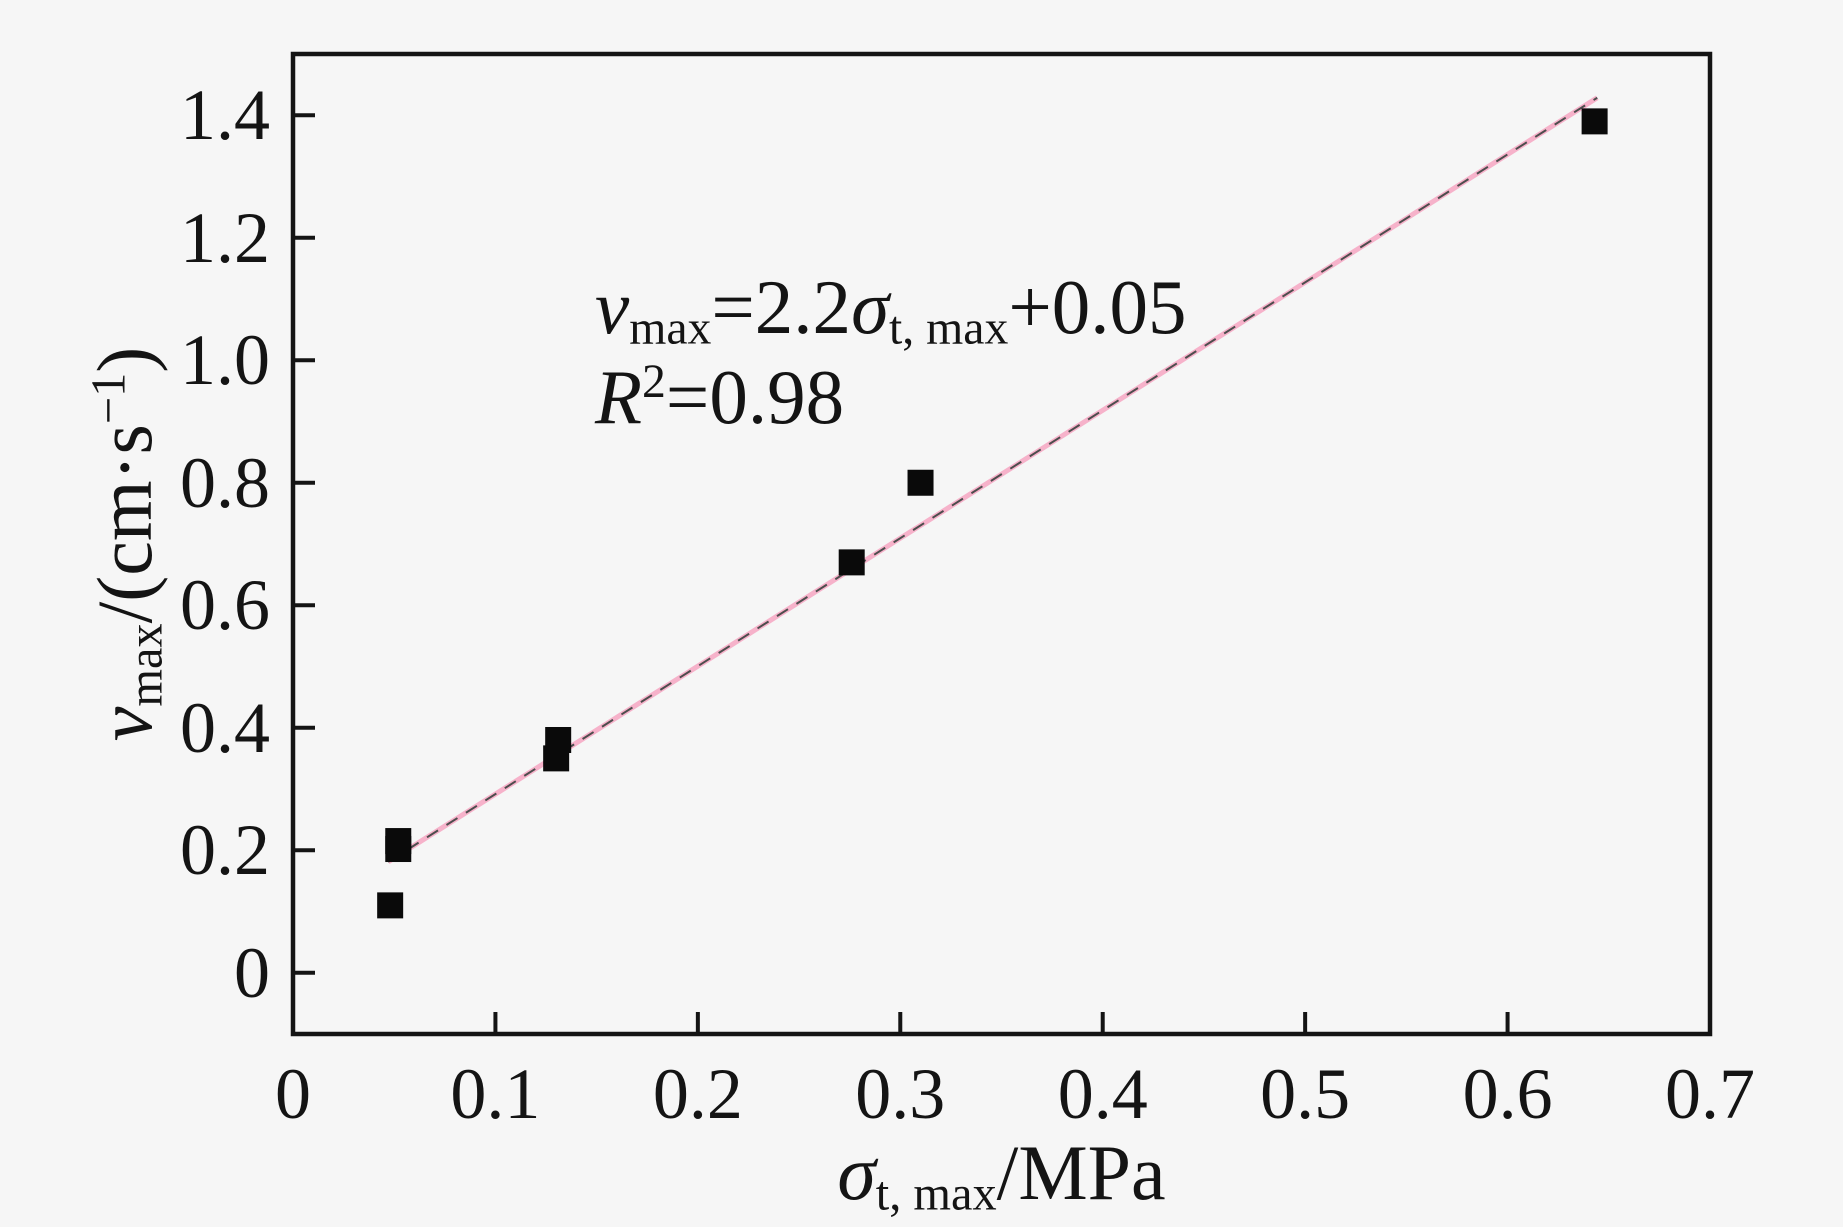 This screenshot has width=1843, height=1227. I want to click on x-axis-title: σt, max/MPa, so click(1001, 1175).